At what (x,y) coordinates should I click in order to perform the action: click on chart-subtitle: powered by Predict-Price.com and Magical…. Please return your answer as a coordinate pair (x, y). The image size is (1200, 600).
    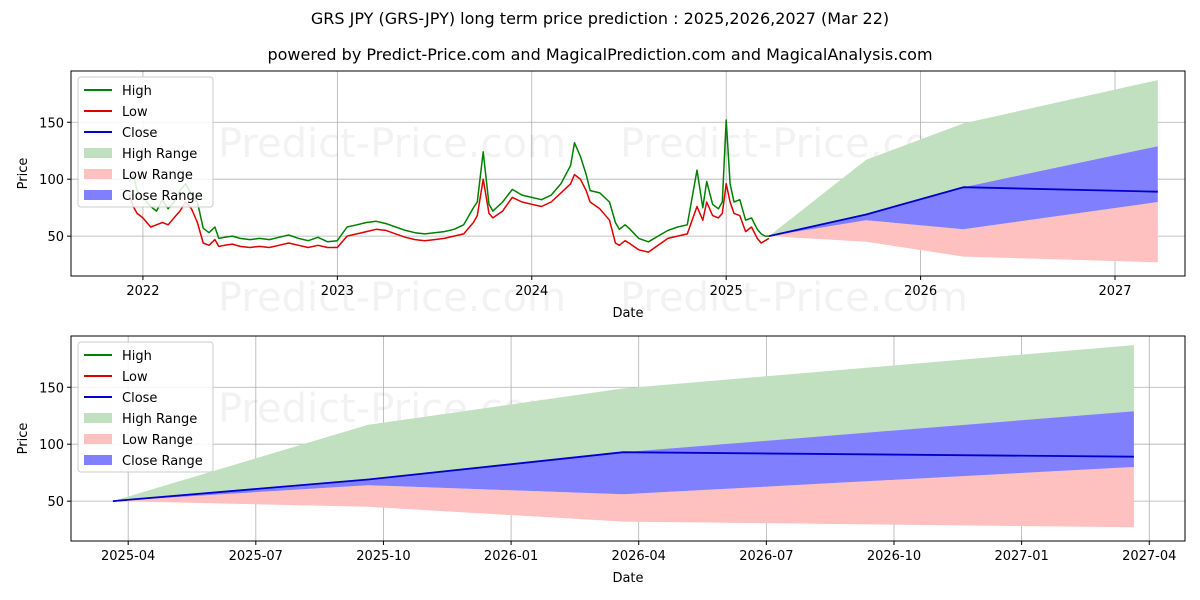
    Looking at the image, I should click on (600, 54).